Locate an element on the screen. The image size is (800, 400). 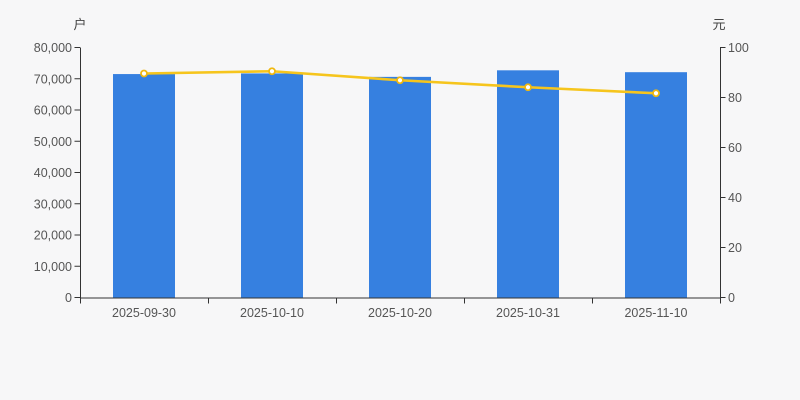
x-axis-label: 2025-10-31 is located at coordinates (528, 313).